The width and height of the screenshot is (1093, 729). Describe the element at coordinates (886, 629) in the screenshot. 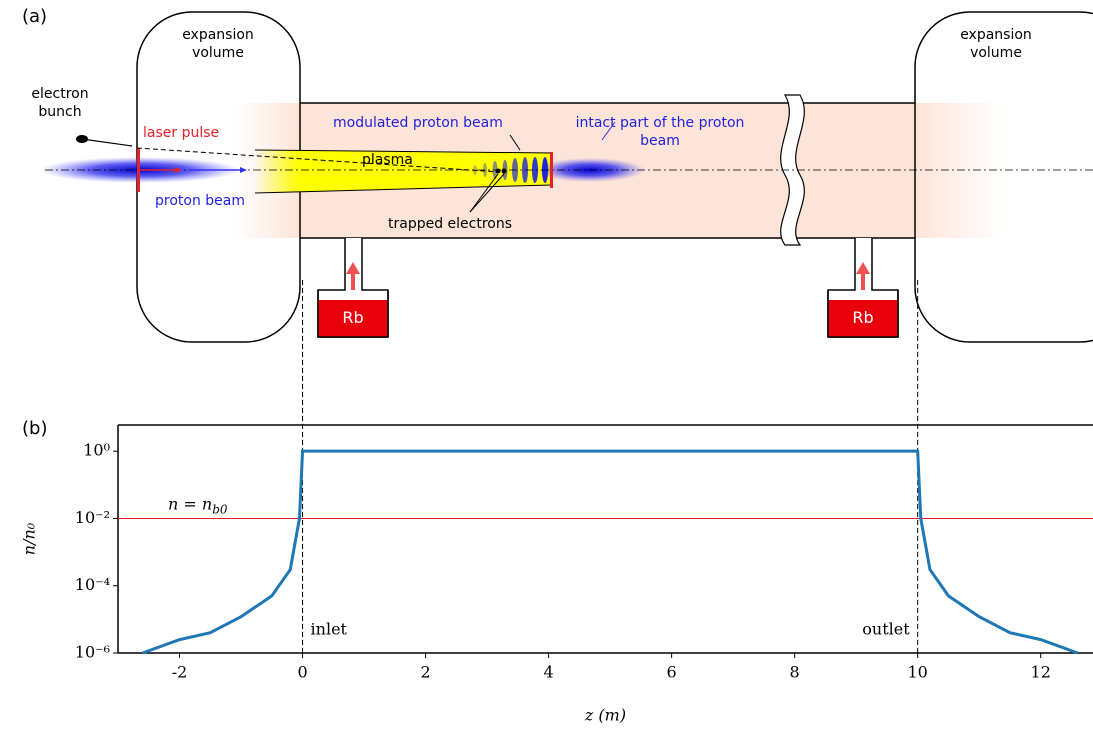

I see `boundary-label: outlet` at that location.